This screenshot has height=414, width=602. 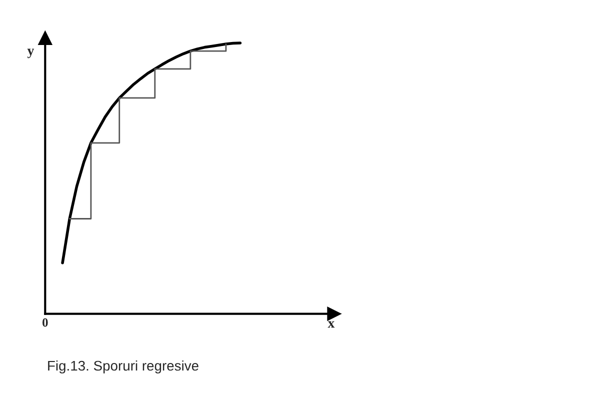 What do you see at coordinates (331, 324) in the screenshot?
I see `text: x` at bounding box center [331, 324].